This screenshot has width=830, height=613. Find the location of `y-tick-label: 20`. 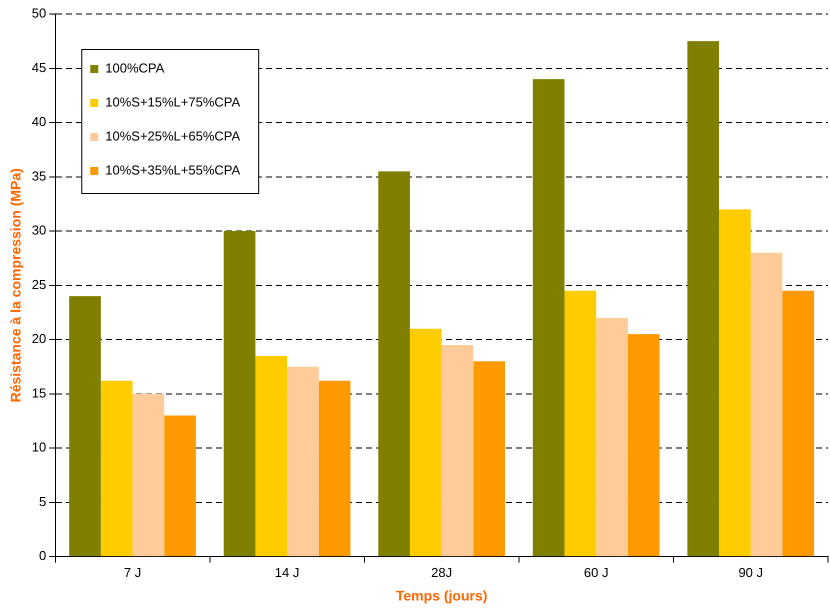

y-tick-label: 20 is located at coordinates (39, 338).